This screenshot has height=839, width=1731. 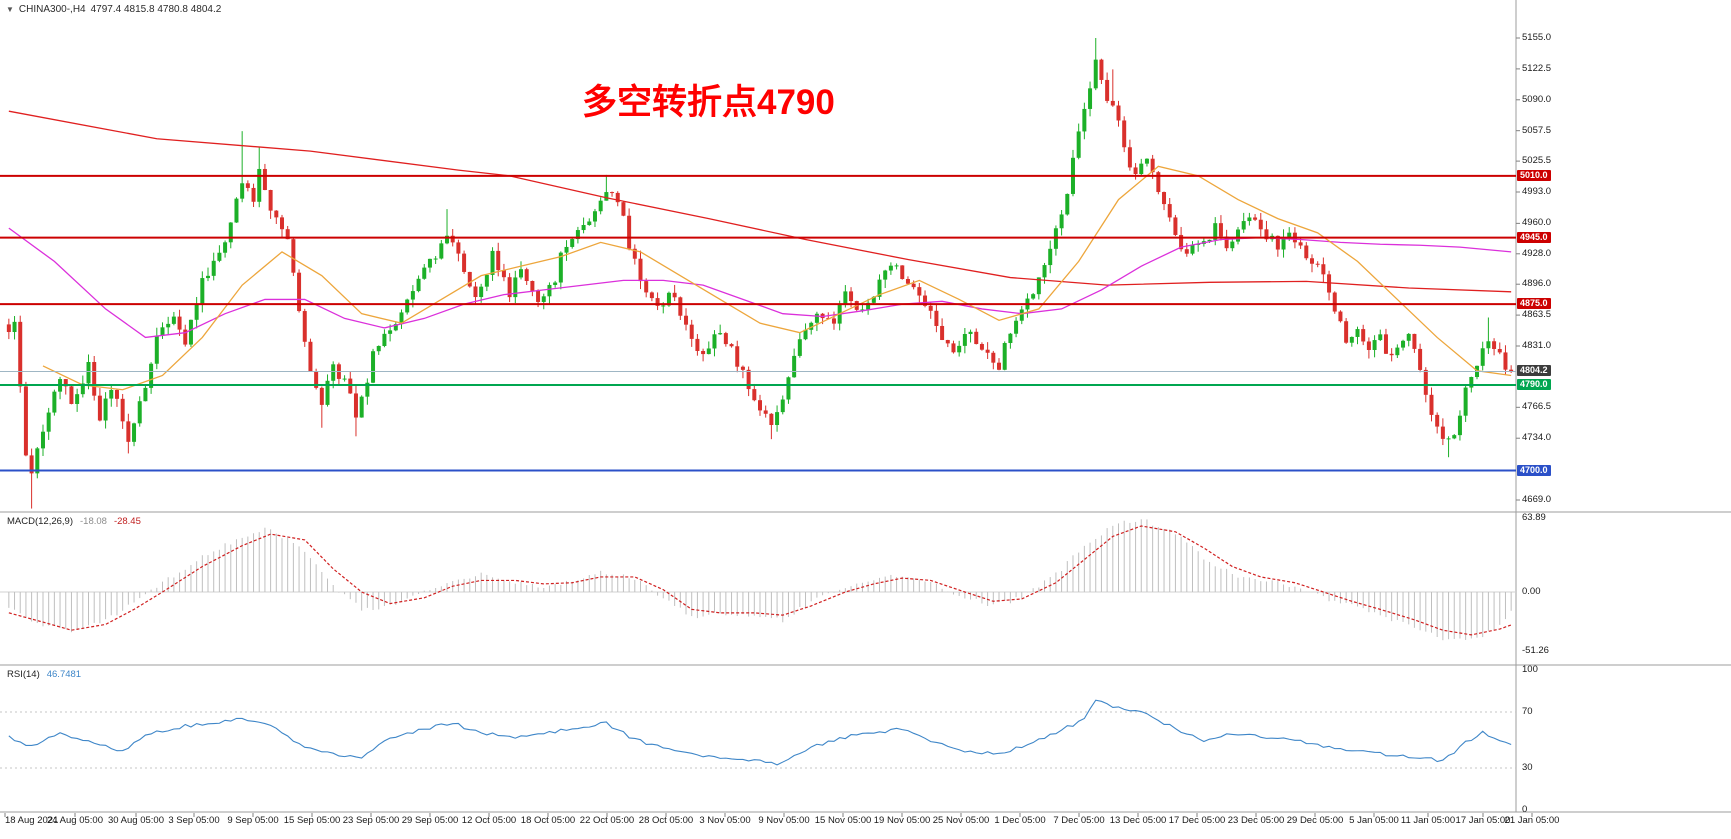 What do you see at coordinates (760, 732) in the screenshot?
I see `rsi-line` at bounding box center [760, 732].